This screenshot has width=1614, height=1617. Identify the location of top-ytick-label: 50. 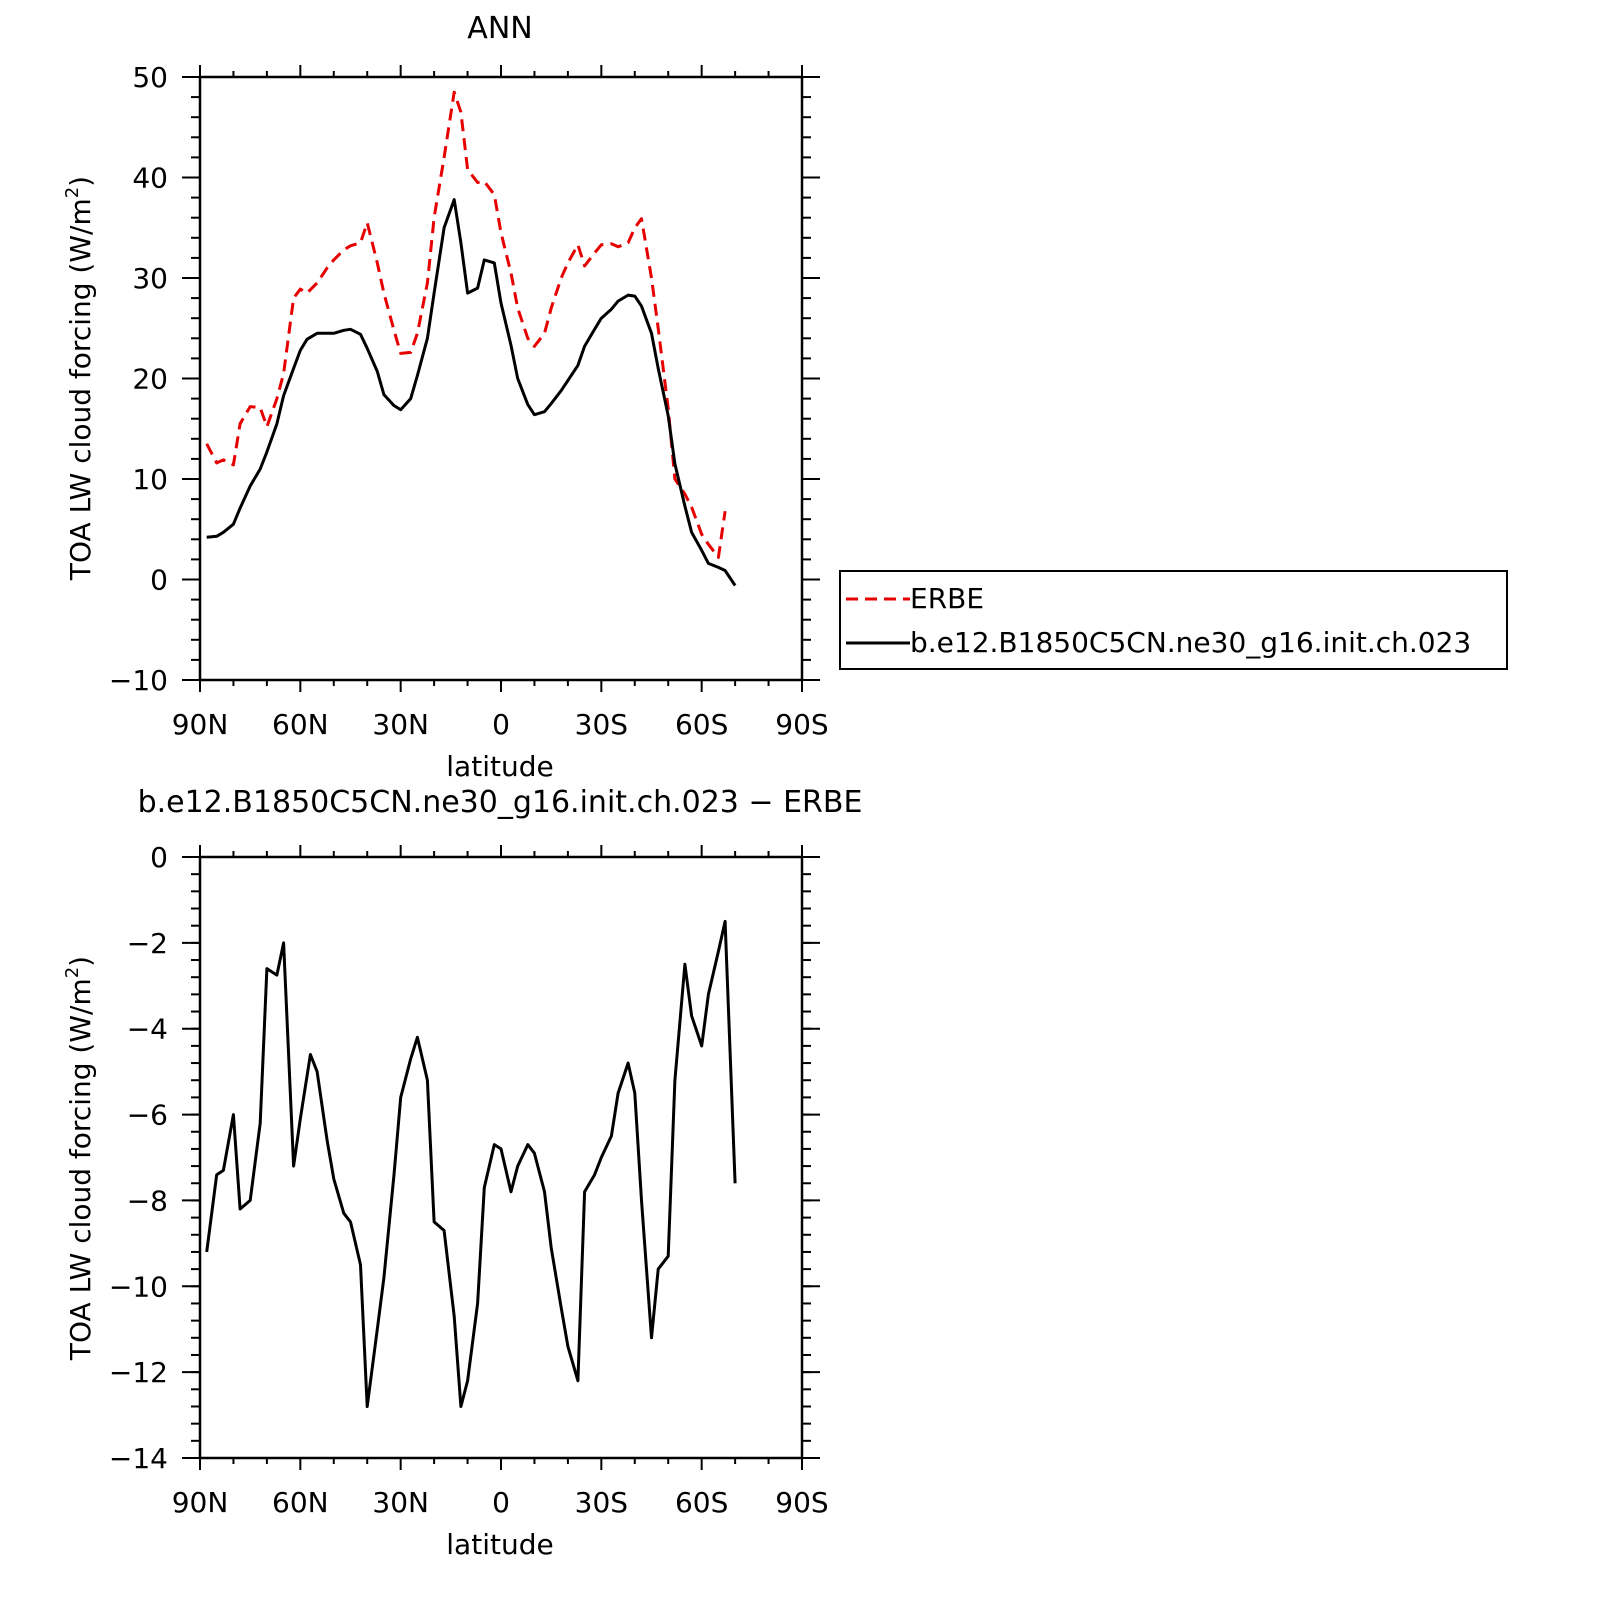
(150, 77).